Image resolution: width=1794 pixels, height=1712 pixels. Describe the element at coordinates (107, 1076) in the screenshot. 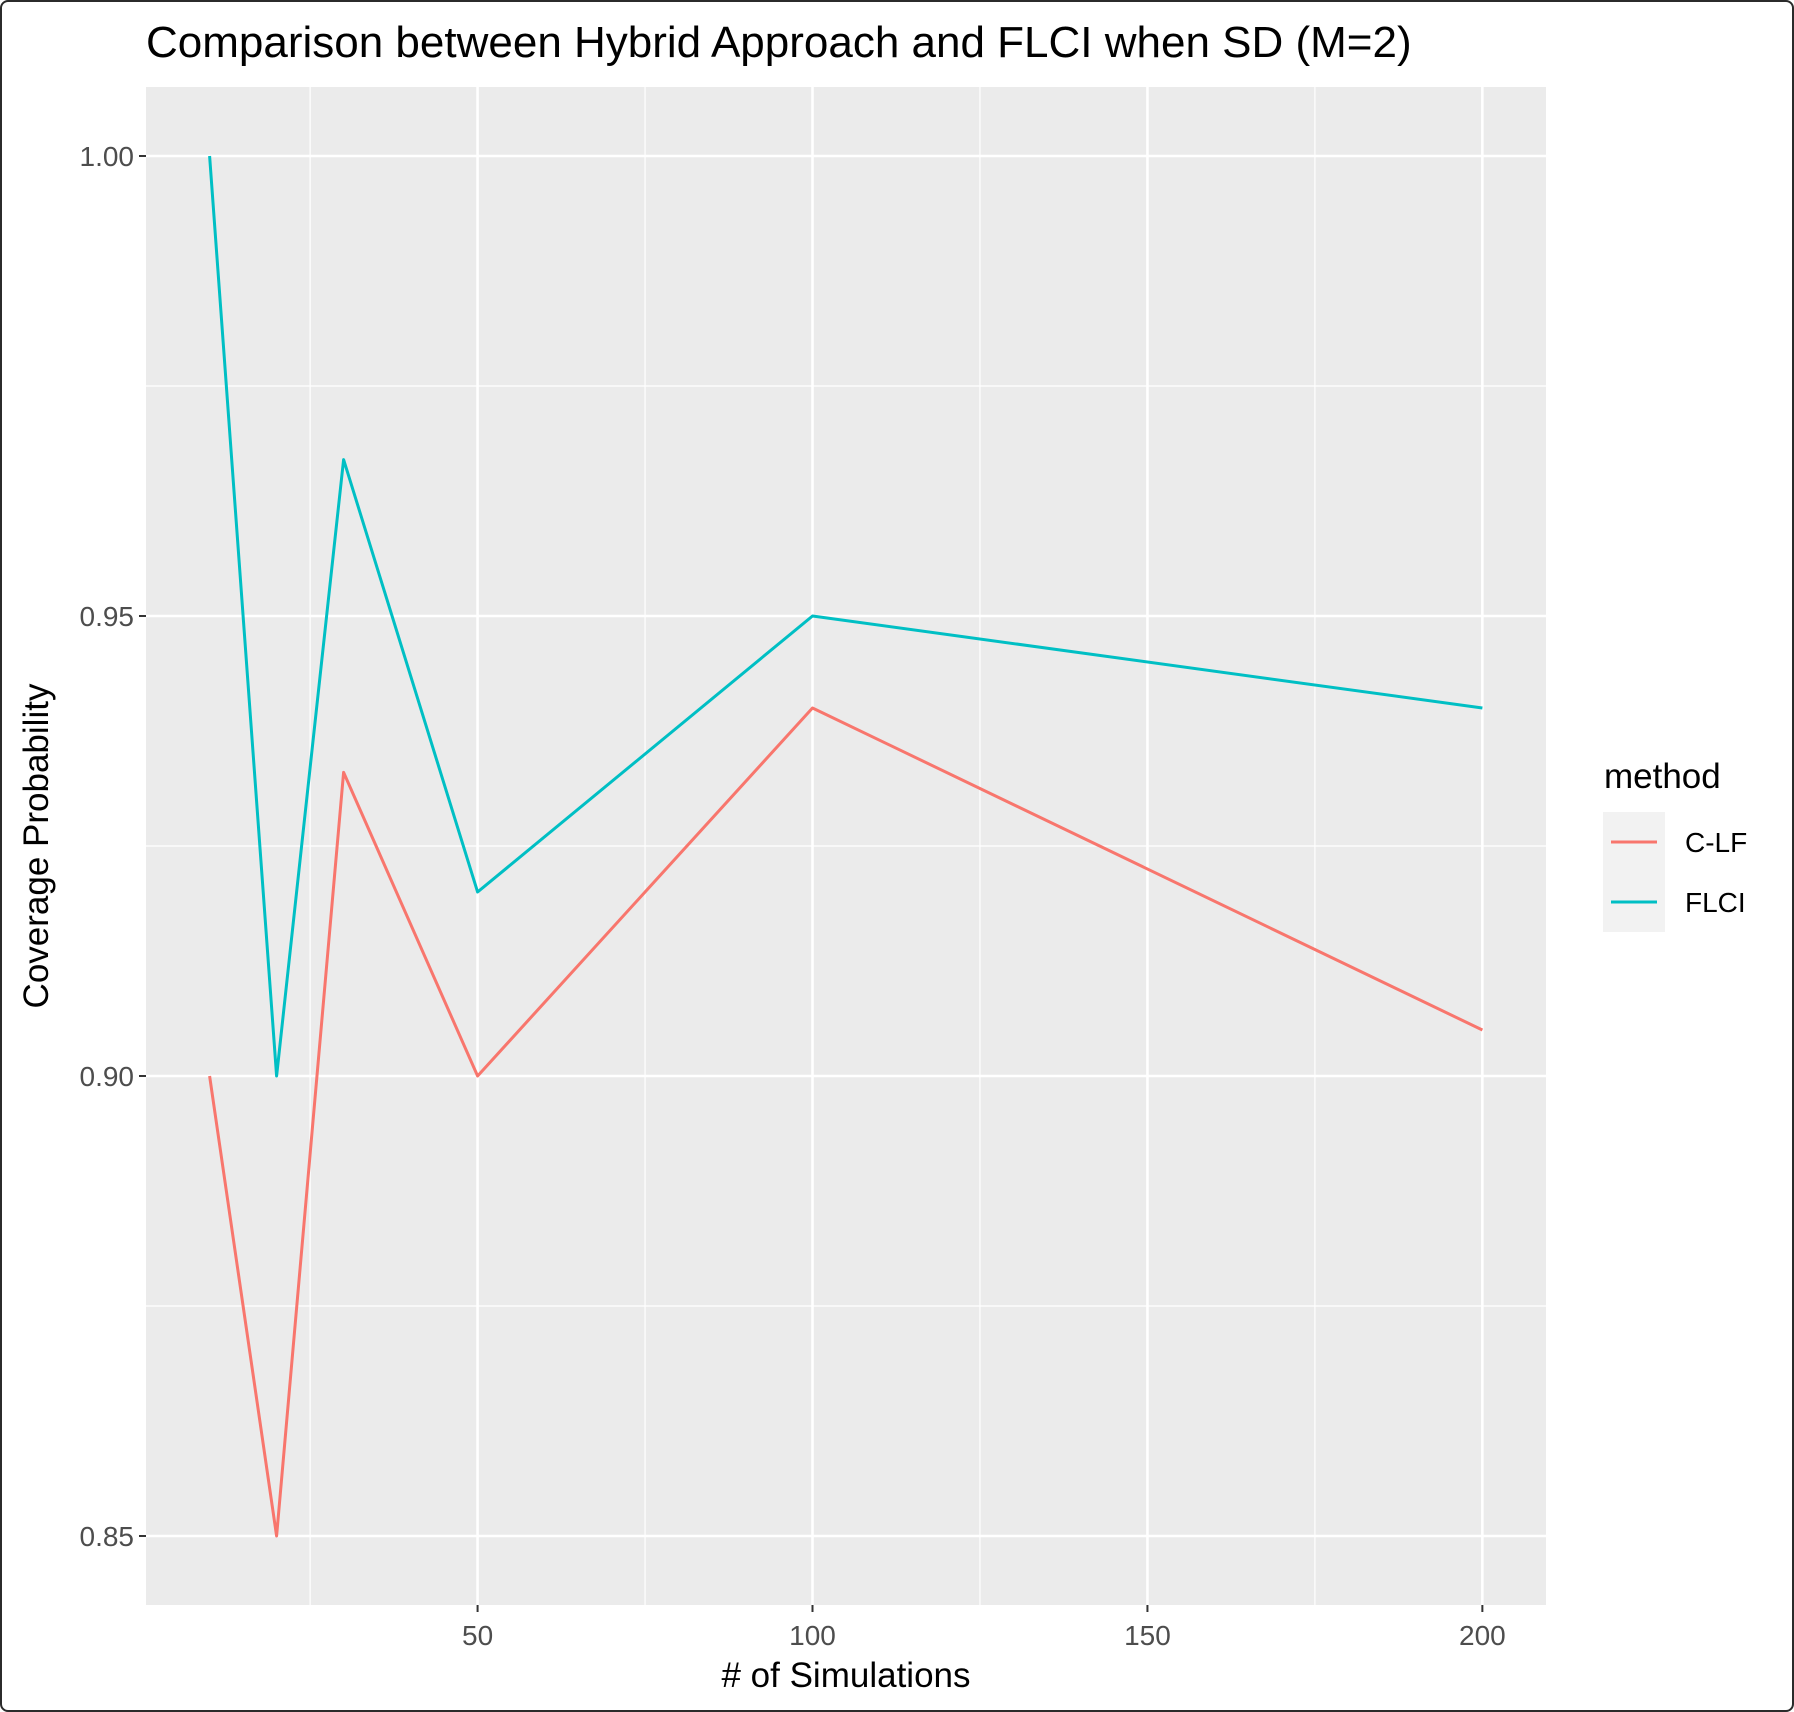

I see `y-tick-label: 0.90` at that location.